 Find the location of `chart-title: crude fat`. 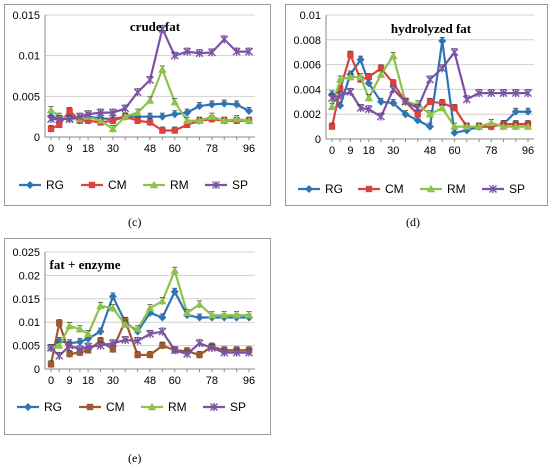

chart-title: crude fat is located at coordinates (155, 26).